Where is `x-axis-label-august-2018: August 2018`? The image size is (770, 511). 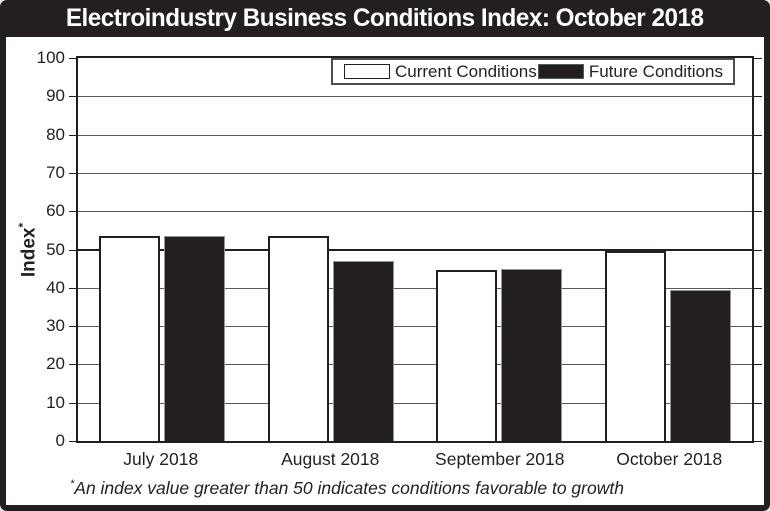 x-axis-label-august-2018: August 2018 is located at coordinates (330, 459).